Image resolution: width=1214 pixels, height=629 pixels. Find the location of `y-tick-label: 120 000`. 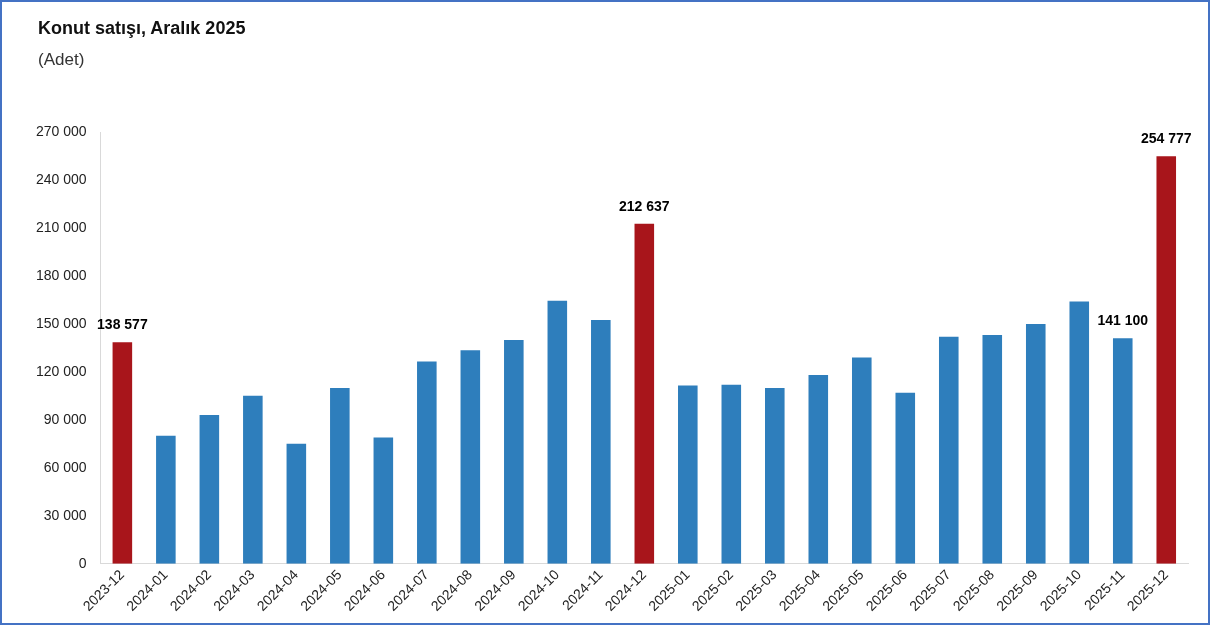

y-tick-label: 120 000 is located at coordinates (61, 370).